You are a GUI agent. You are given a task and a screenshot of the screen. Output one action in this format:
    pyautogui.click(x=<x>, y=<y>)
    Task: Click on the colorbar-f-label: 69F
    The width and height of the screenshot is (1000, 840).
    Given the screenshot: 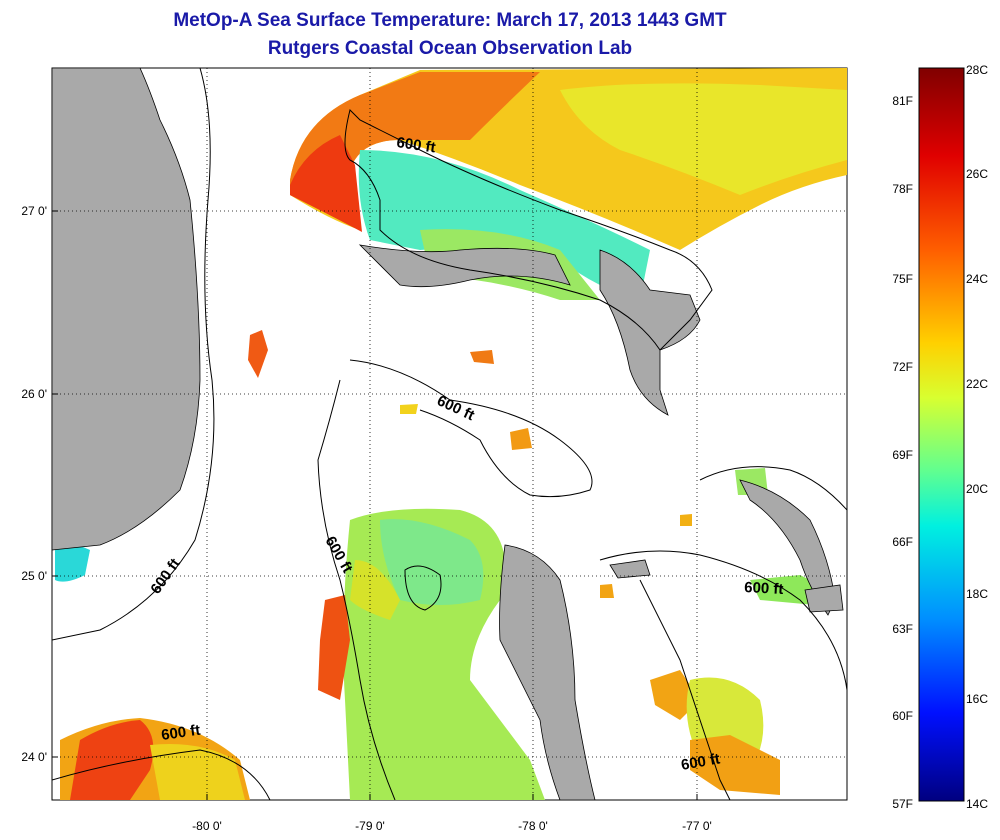 What is the action you would take?
    pyautogui.click(x=902, y=455)
    